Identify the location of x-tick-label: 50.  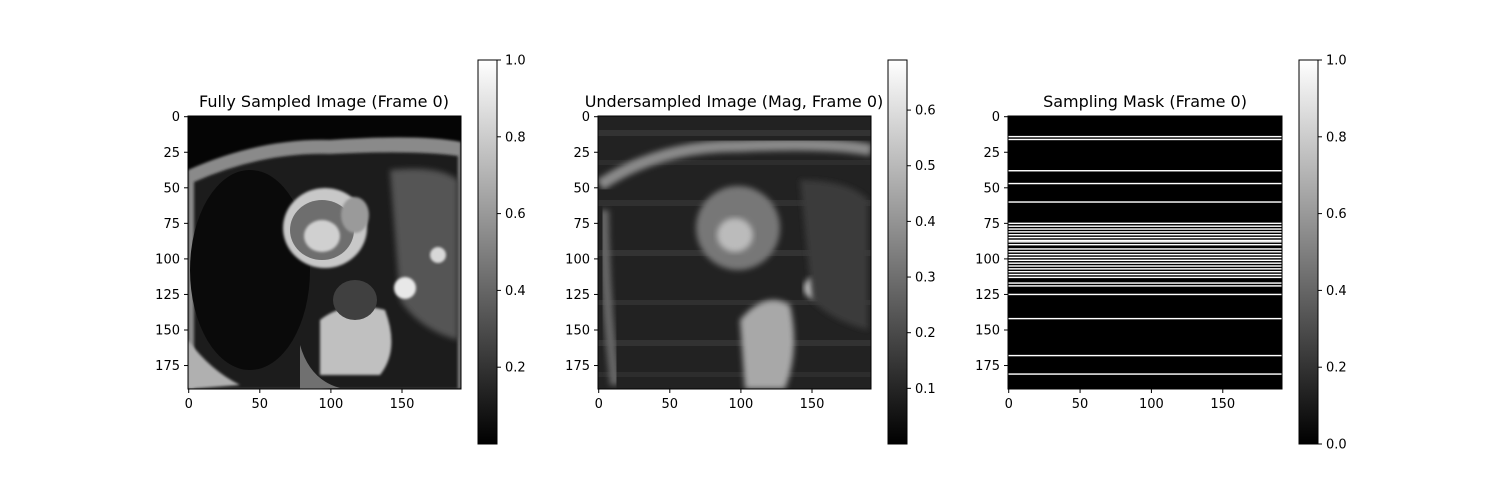
(1080, 404).